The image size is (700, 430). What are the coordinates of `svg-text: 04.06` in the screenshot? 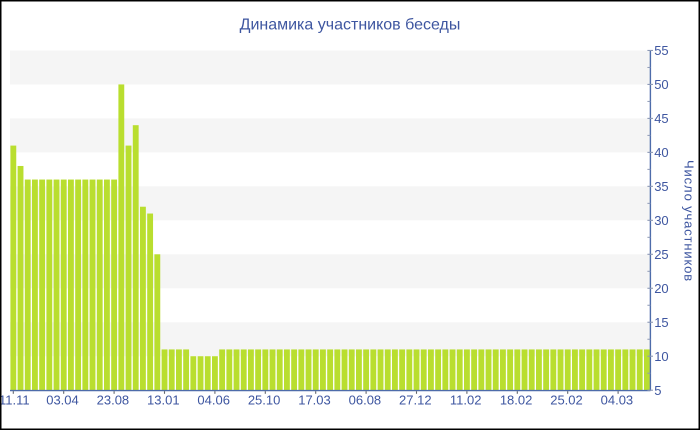 It's located at (213, 400).